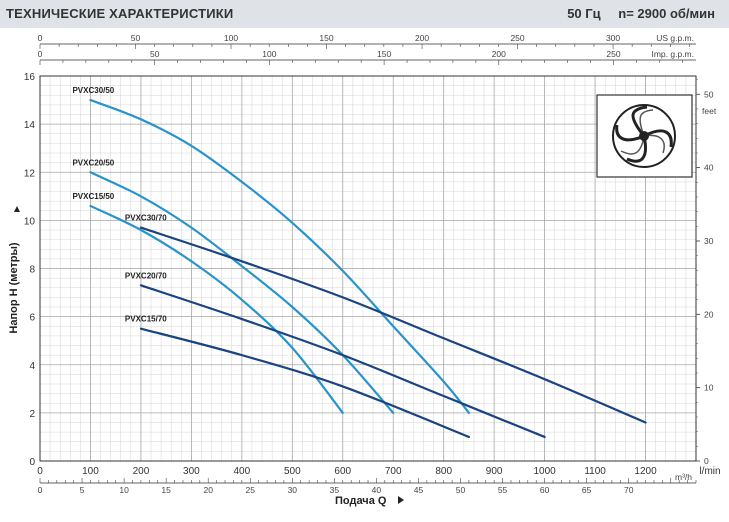  I want to click on y-tick-label: 4, so click(32, 366).